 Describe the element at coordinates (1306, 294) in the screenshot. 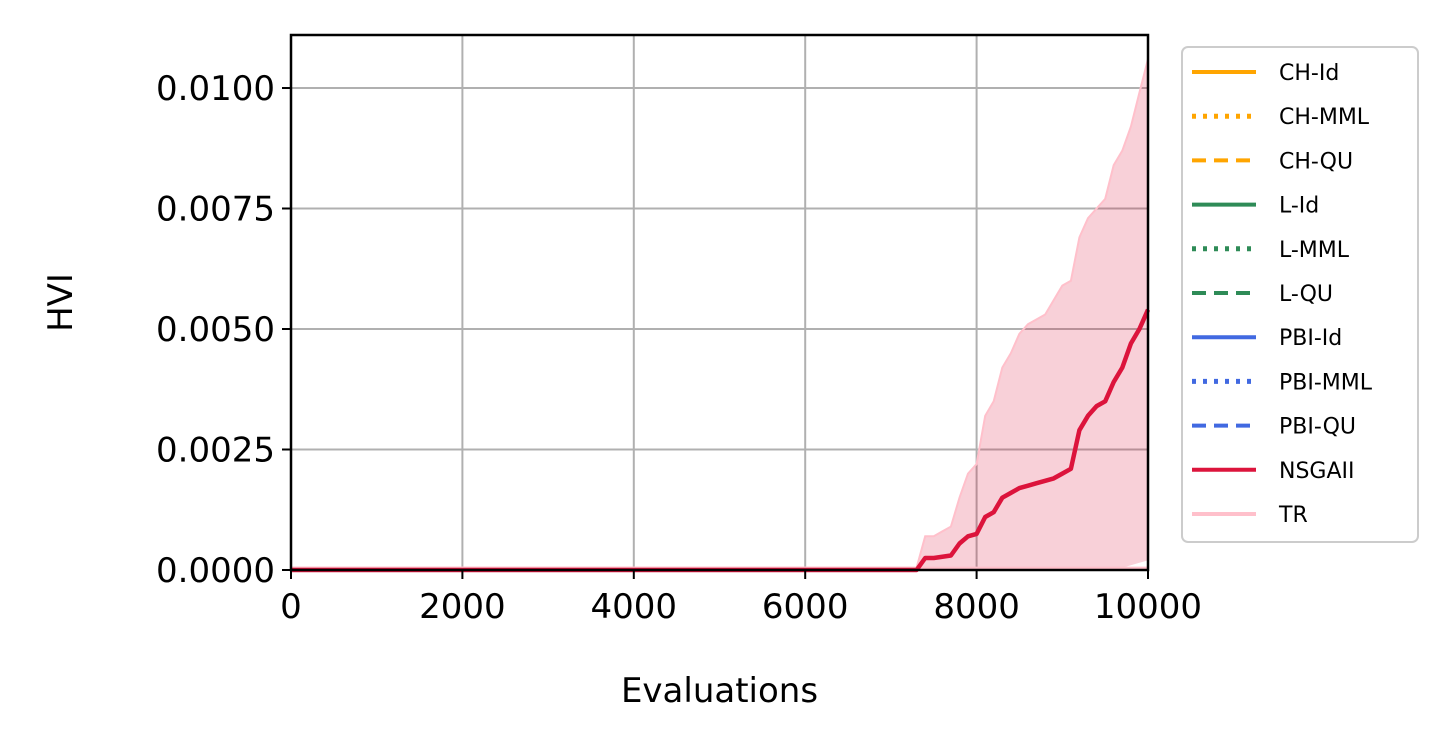

I see `legend-label: L-QU` at that location.